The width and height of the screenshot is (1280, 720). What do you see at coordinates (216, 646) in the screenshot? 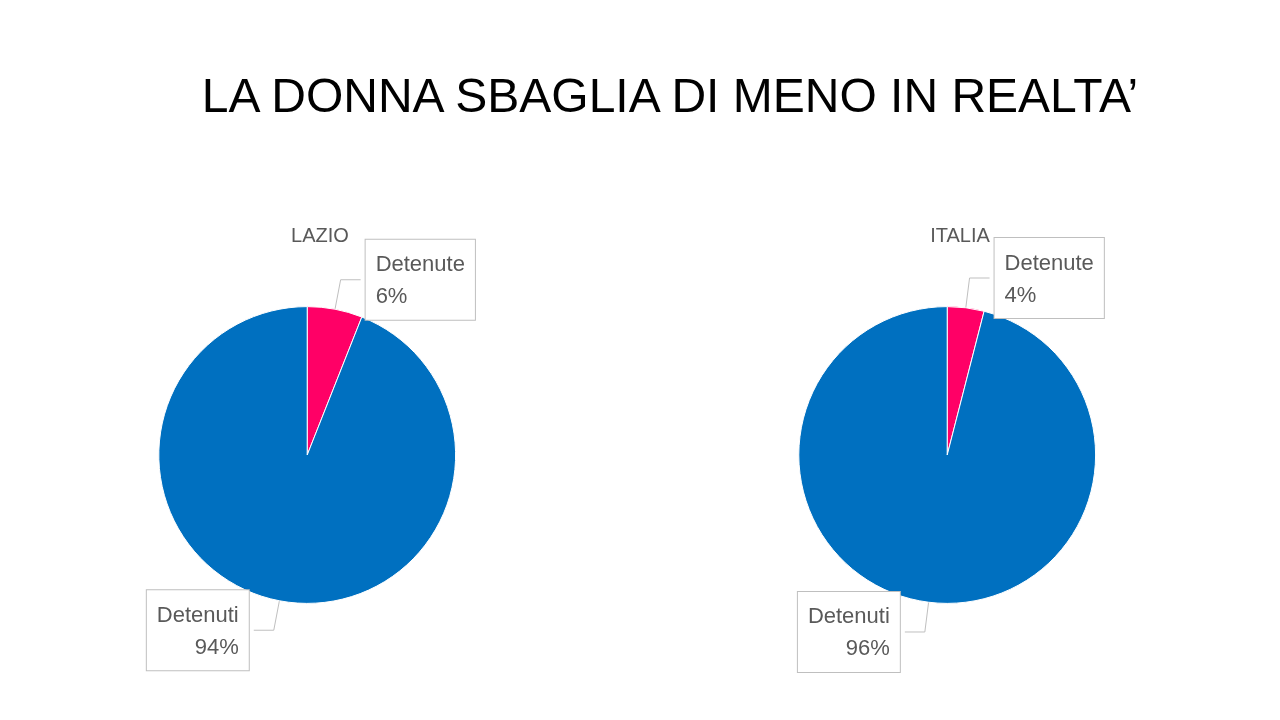
I see `data-label: 94%` at bounding box center [216, 646].